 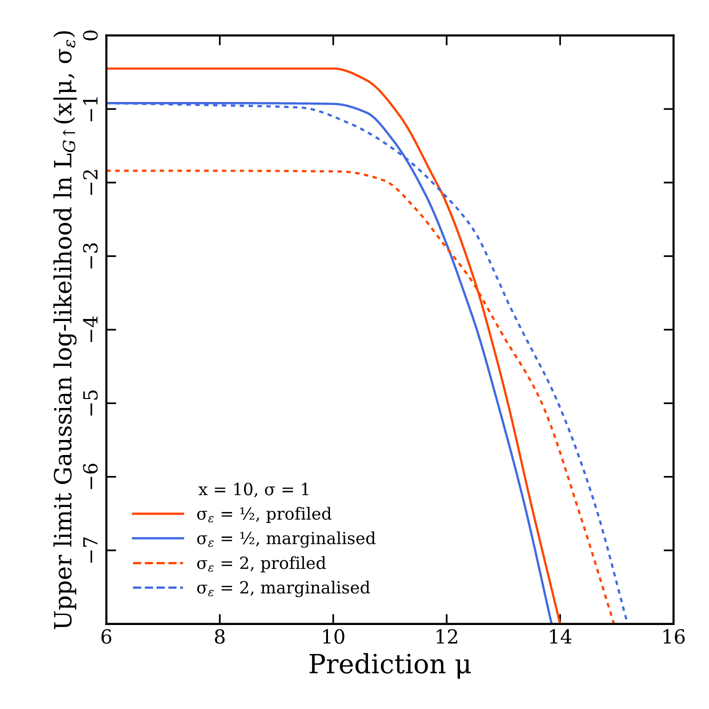 What do you see at coordinates (283, 589) in the screenshot?
I see `legend-label: σ$_{ε}$ = 2, marginalised` at bounding box center [283, 589].